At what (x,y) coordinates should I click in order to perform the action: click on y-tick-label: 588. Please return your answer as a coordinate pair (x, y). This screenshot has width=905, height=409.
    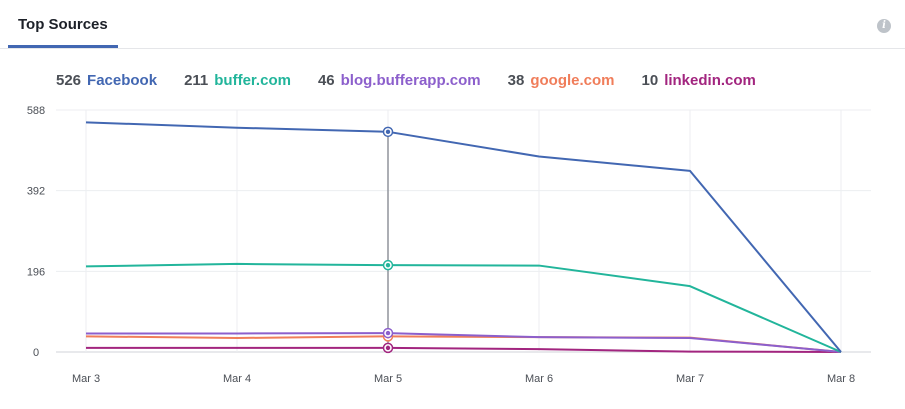
    Looking at the image, I should click on (36, 111).